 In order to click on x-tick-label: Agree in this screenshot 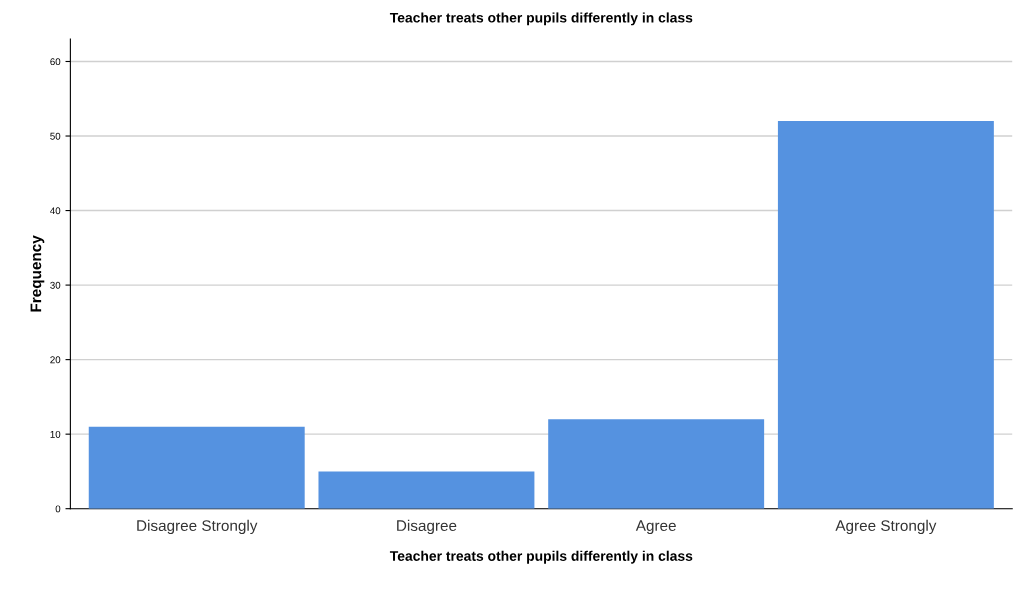, I will do `click(655, 527)`.